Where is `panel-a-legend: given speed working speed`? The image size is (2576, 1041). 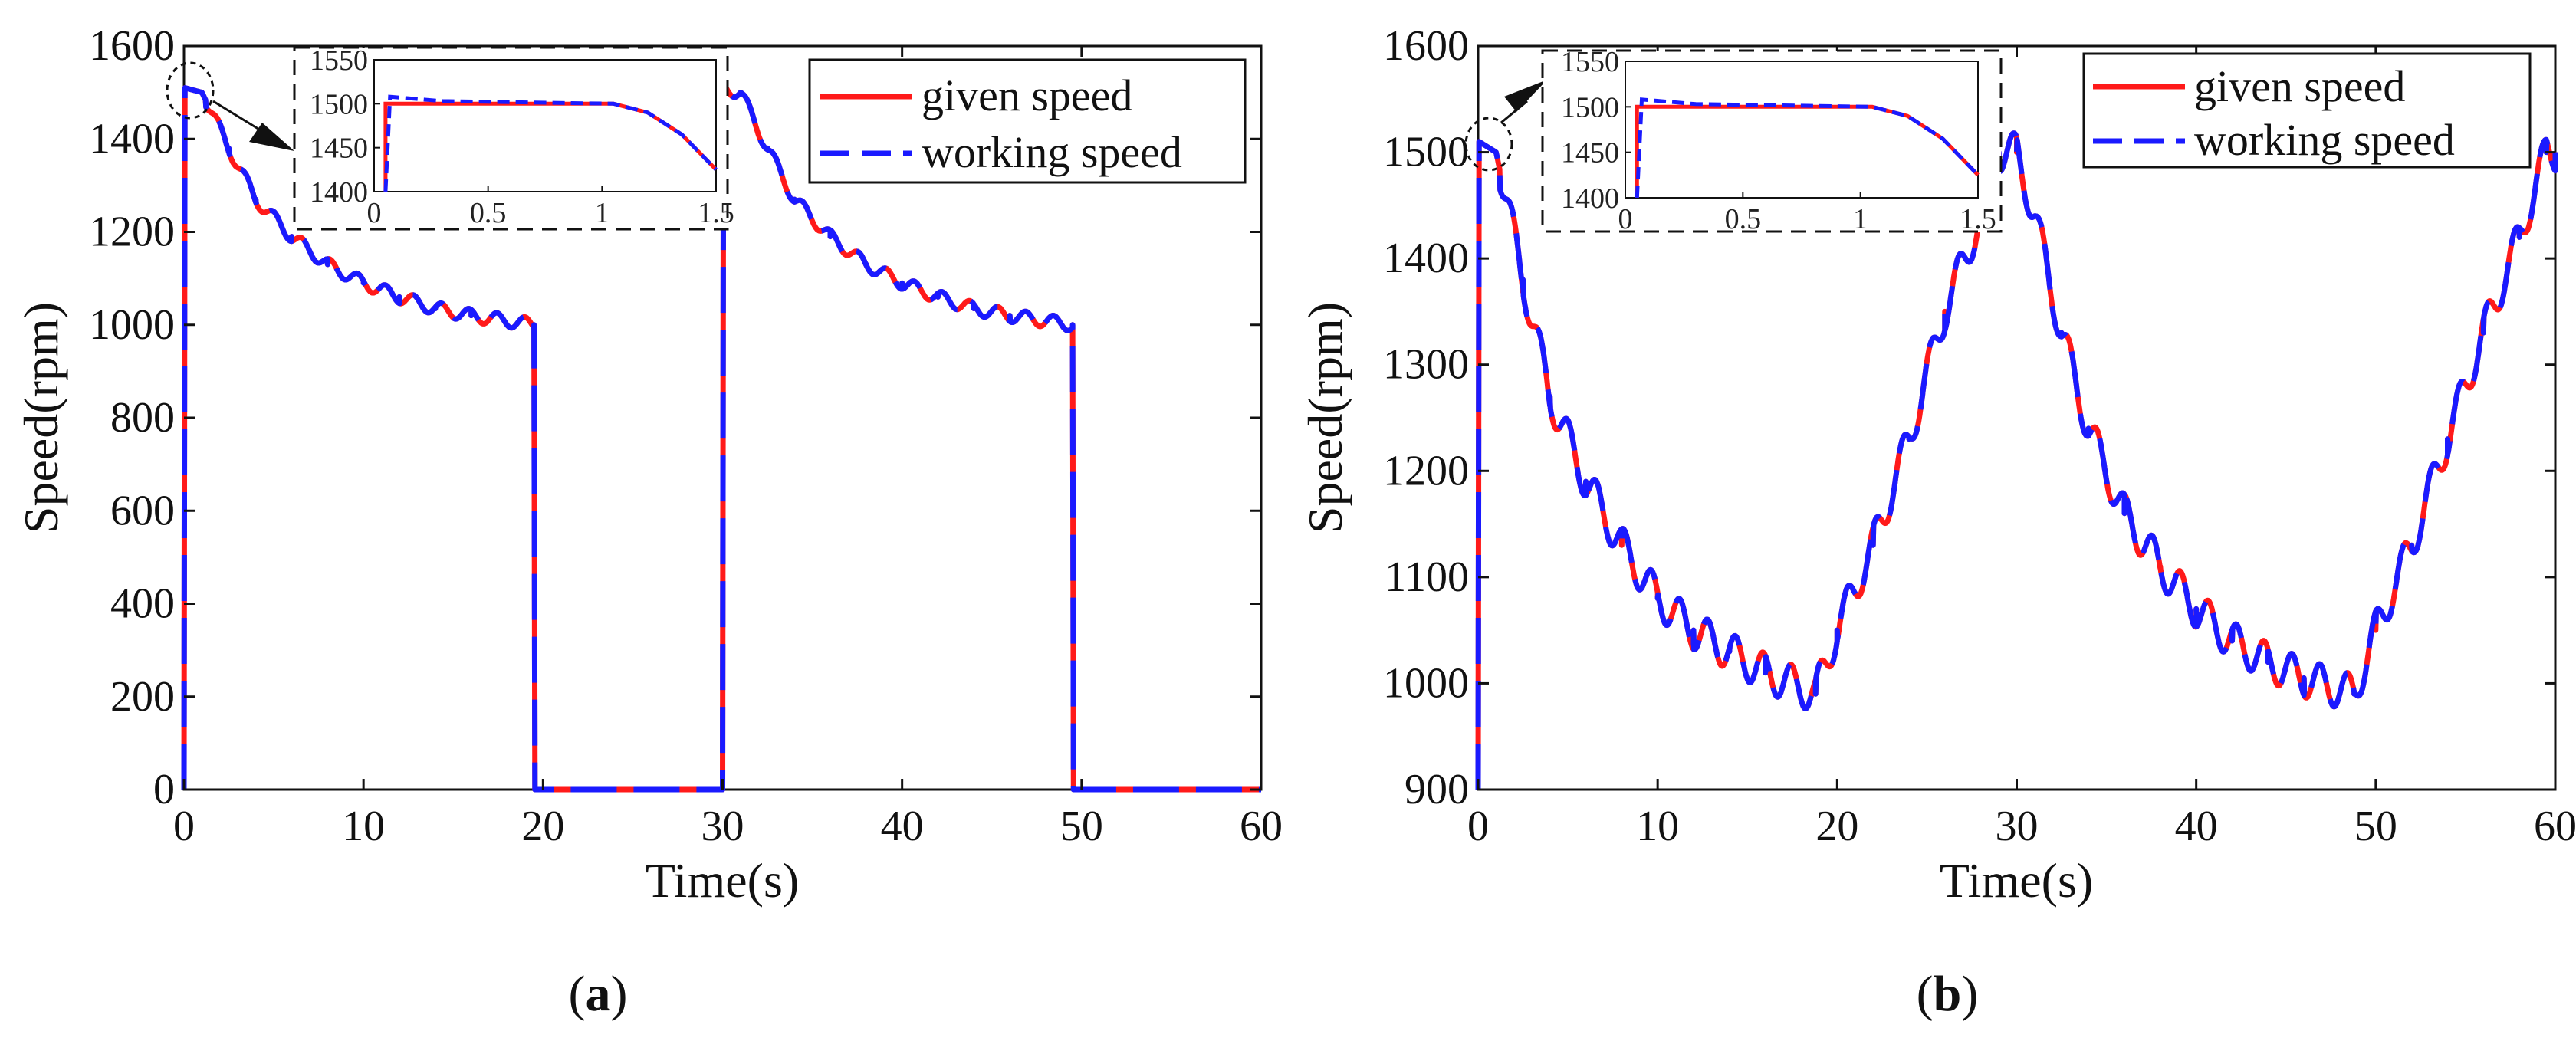
panel-a-legend: given speed working speed is located at coordinates (1027, 121).